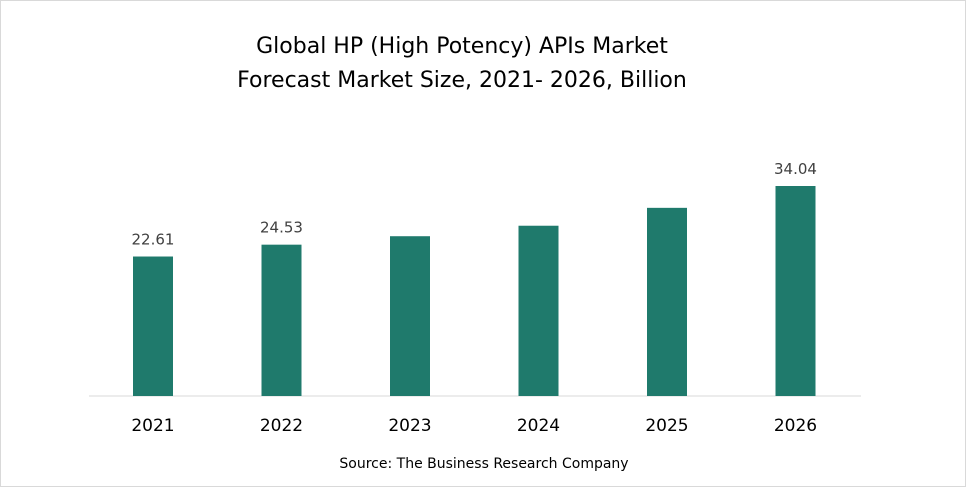 The width and height of the screenshot is (966, 487). I want to click on x-tick-label-2026: 2026, so click(795, 426).